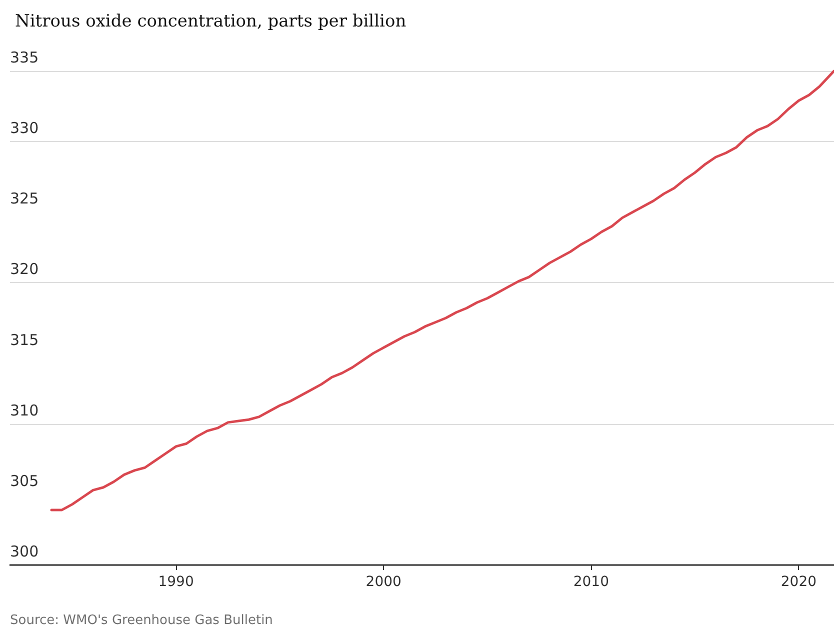 Image resolution: width=834 pixels, height=635 pixels. I want to click on y-tick-label: 315, so click(24, 339).